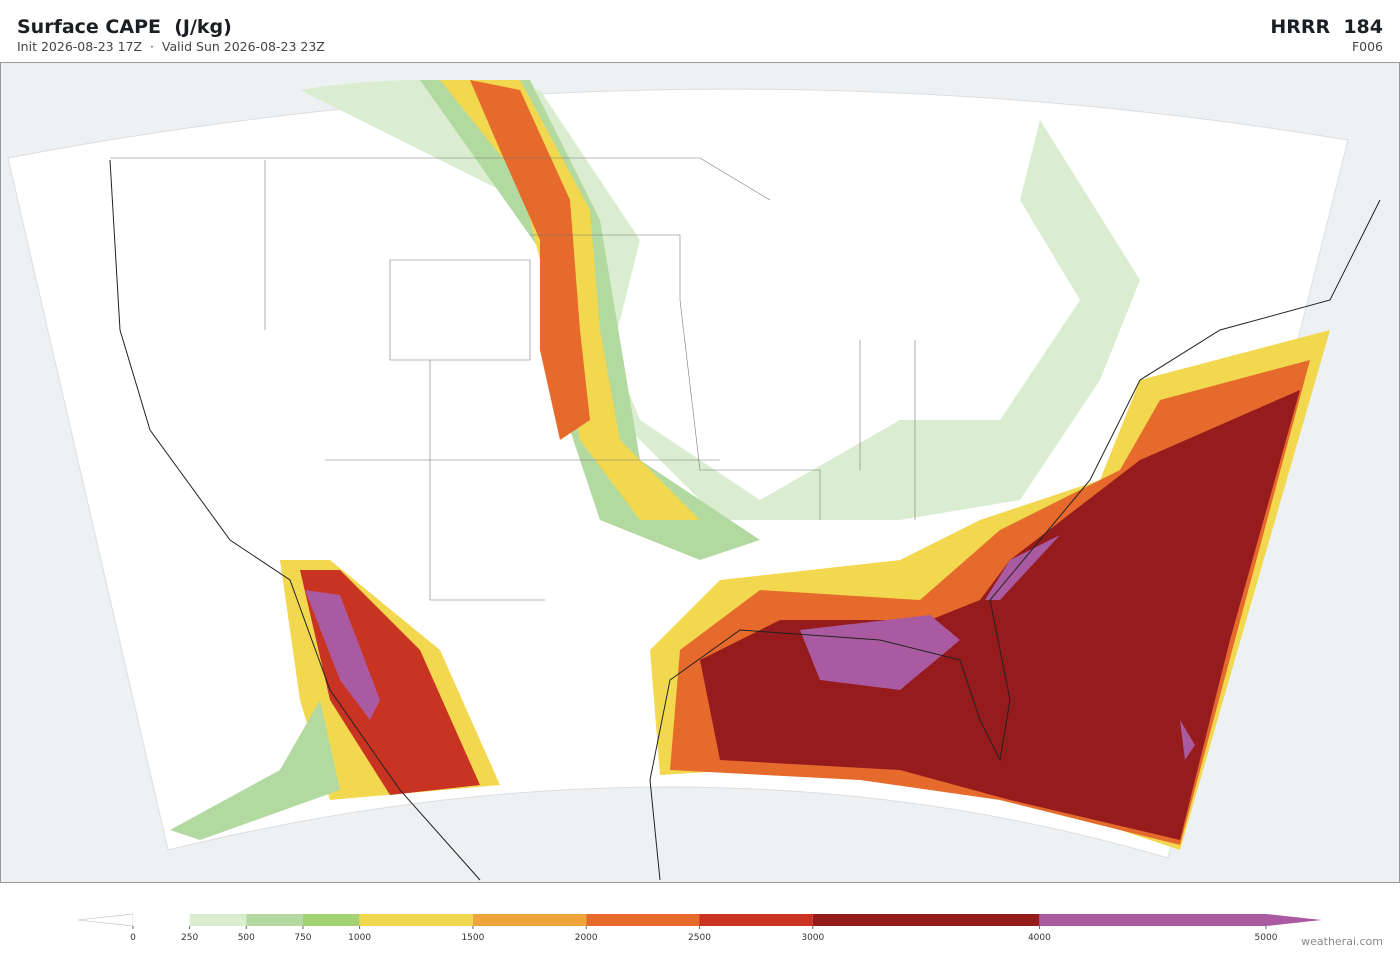 The image size is (1400, 956). What do you see at coordinates (1342, 941) in the screenshot?
I see `watermark: weatherai.com` at bounding box center [1342, 941].